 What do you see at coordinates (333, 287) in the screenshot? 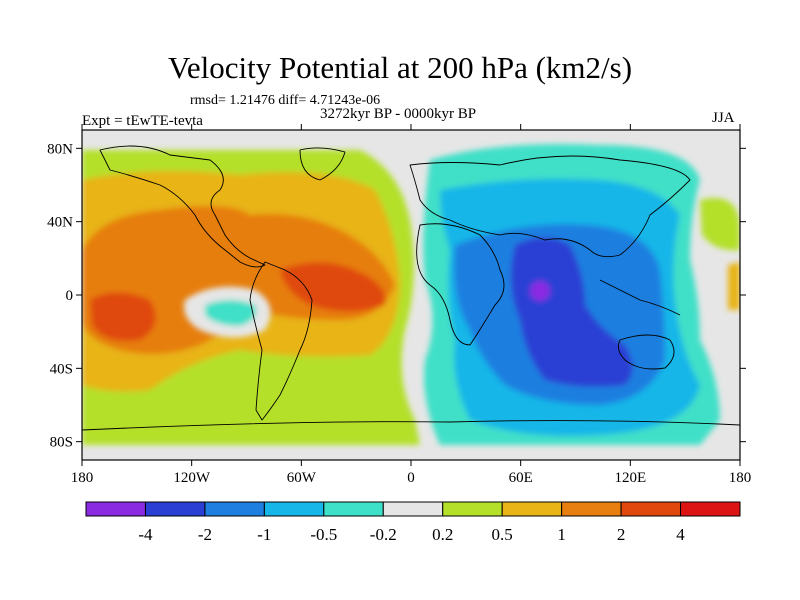
I see `positive-max-atlantic` at bounding box center [333, 287].